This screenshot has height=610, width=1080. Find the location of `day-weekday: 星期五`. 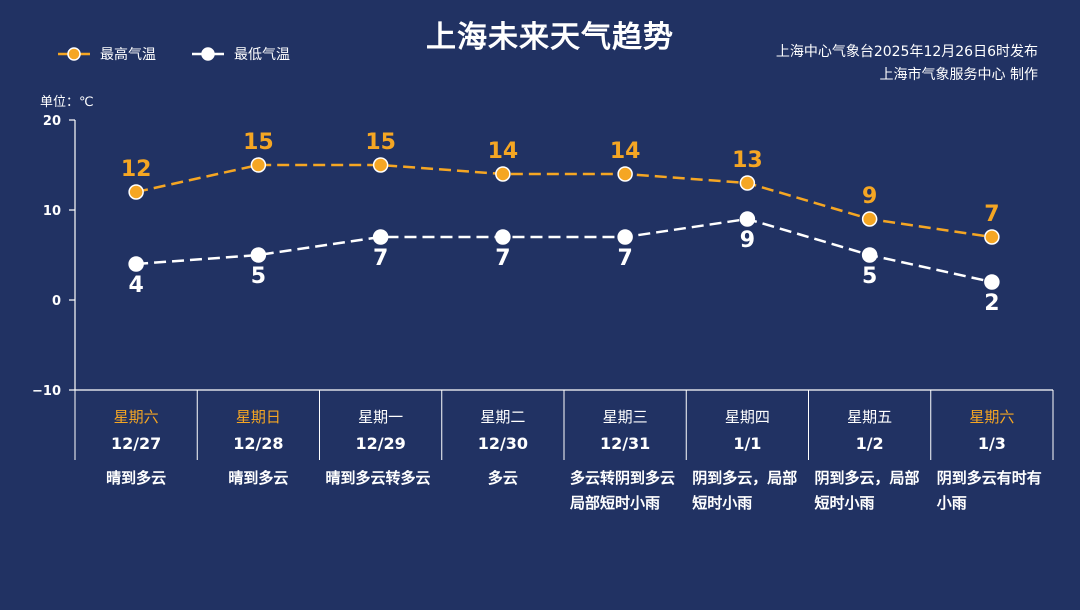

day-weekday: 星期五 is located at coordinates (870, 417).